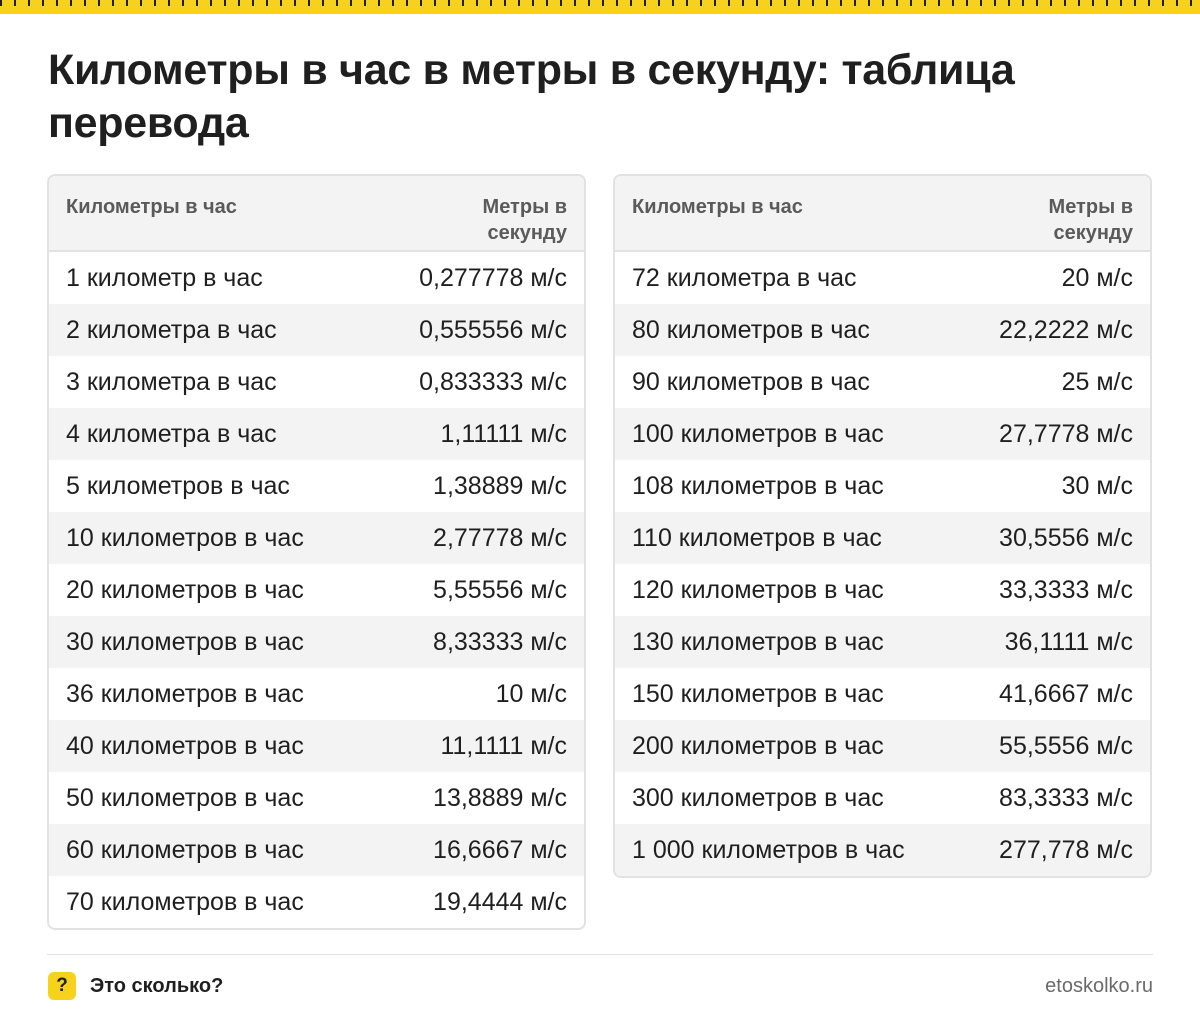  I want to click on kmh-cell: 30 километров в час, so click(185, 641).